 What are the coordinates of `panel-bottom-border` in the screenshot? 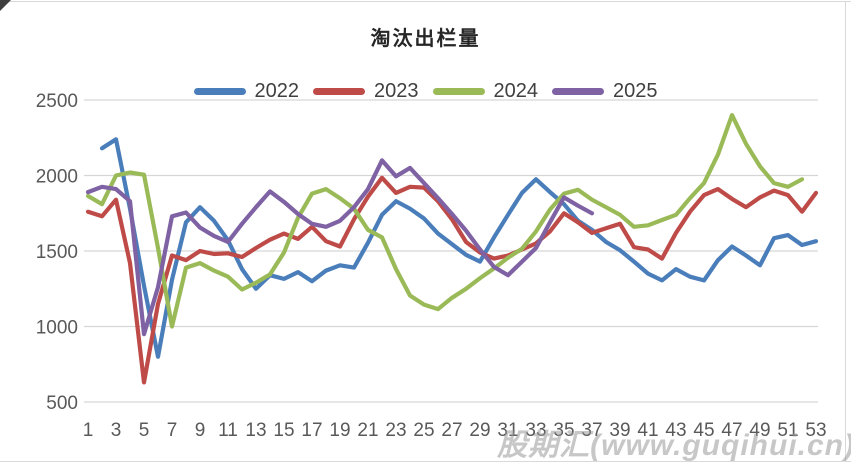 It's located at (425, 461).